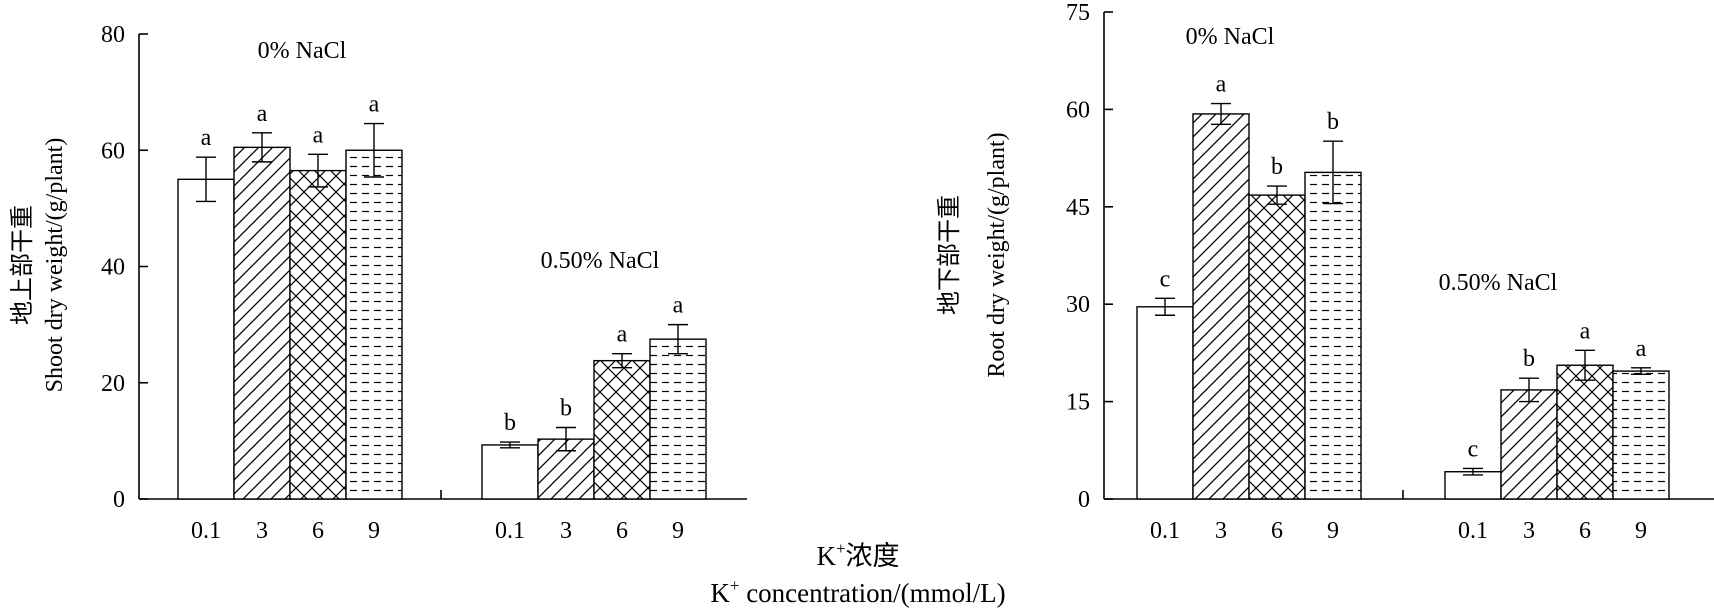 The width and height of the screenshot is (1714, 609). What do you see at coordinates (1078, 208) in the screenshot?
I see `y-tick-label: 45` at bounding box center [1078, 208].